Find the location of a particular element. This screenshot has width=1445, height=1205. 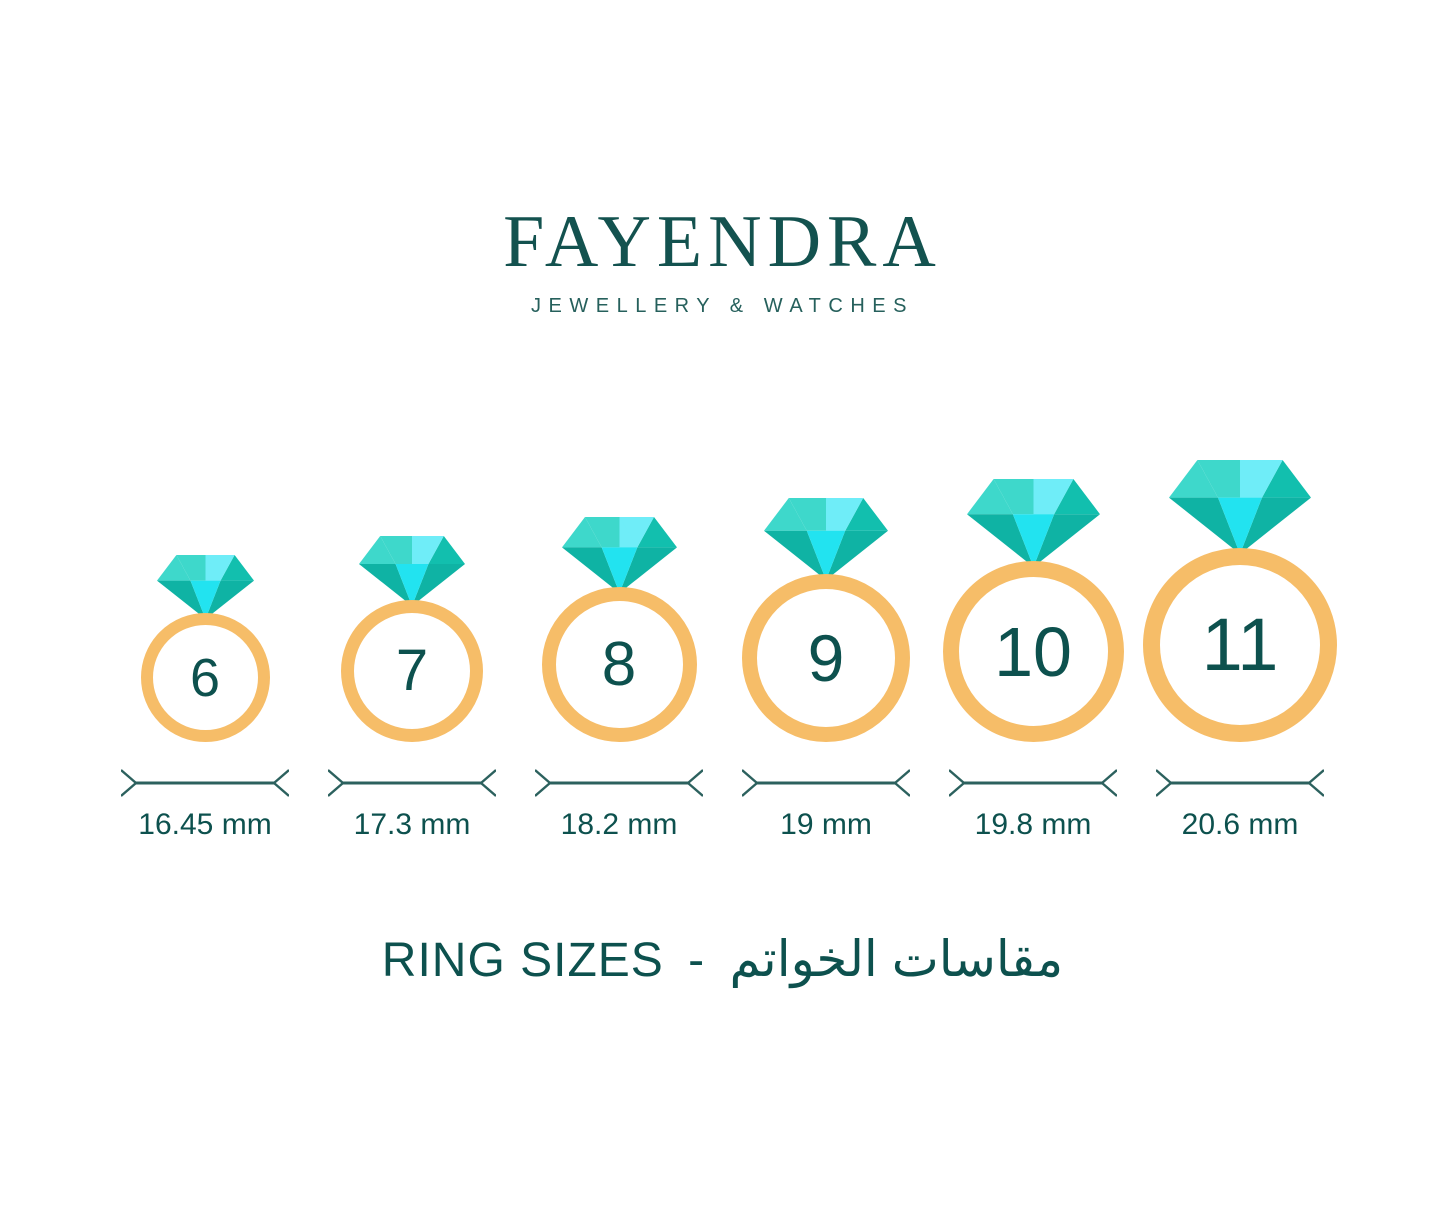

ring-band: 6 is located at coordinates (205, 677).